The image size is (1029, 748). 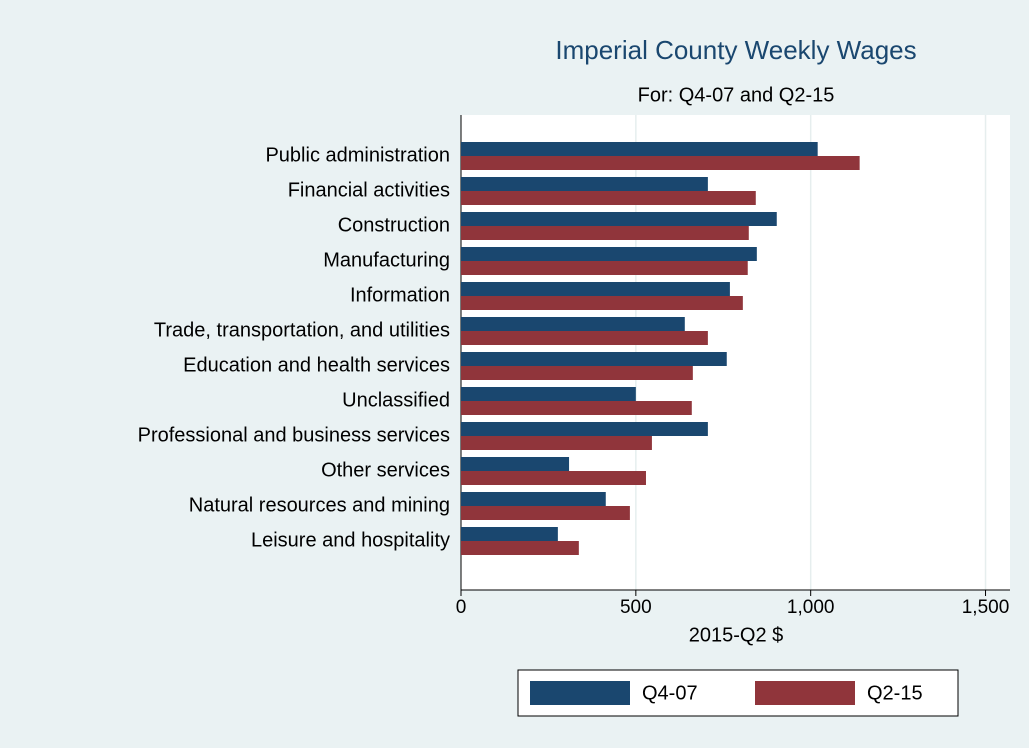 I want to click on x-tick-label: 1,000, so click(x=811, y=607).